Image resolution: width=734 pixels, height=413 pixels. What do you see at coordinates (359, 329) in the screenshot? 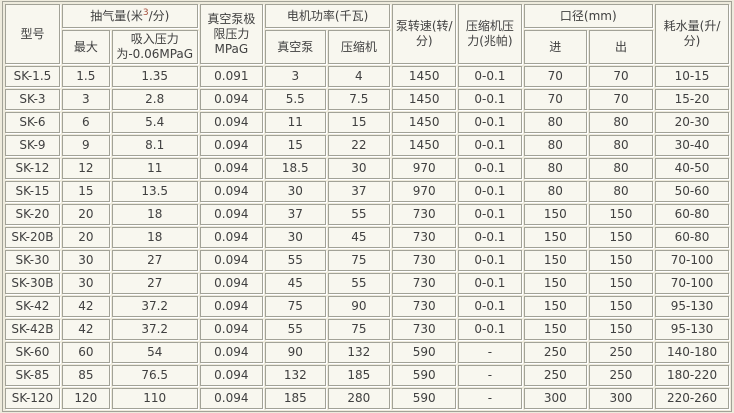
I see `value-cell: 75` at bounding box center [359, 329].